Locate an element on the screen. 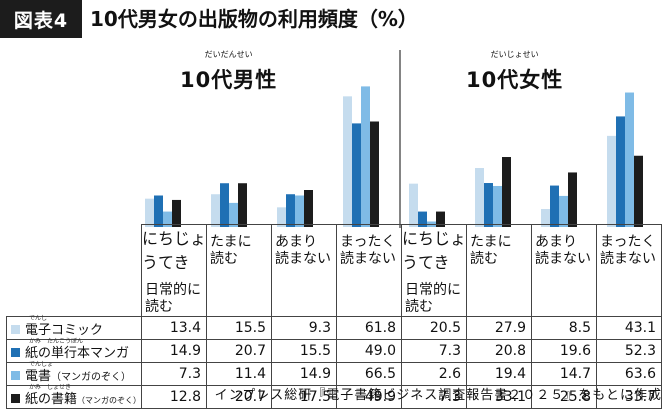 Image resolution: width=670 pixels, height=410 pixels. series-ruby: かみ たんこうぼん is located at coordinates (56, 341).